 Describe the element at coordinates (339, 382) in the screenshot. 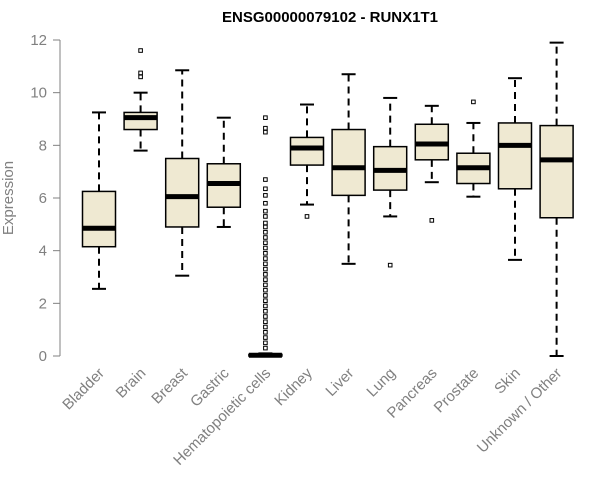

I see `x-tick-label: Liver` at that location.